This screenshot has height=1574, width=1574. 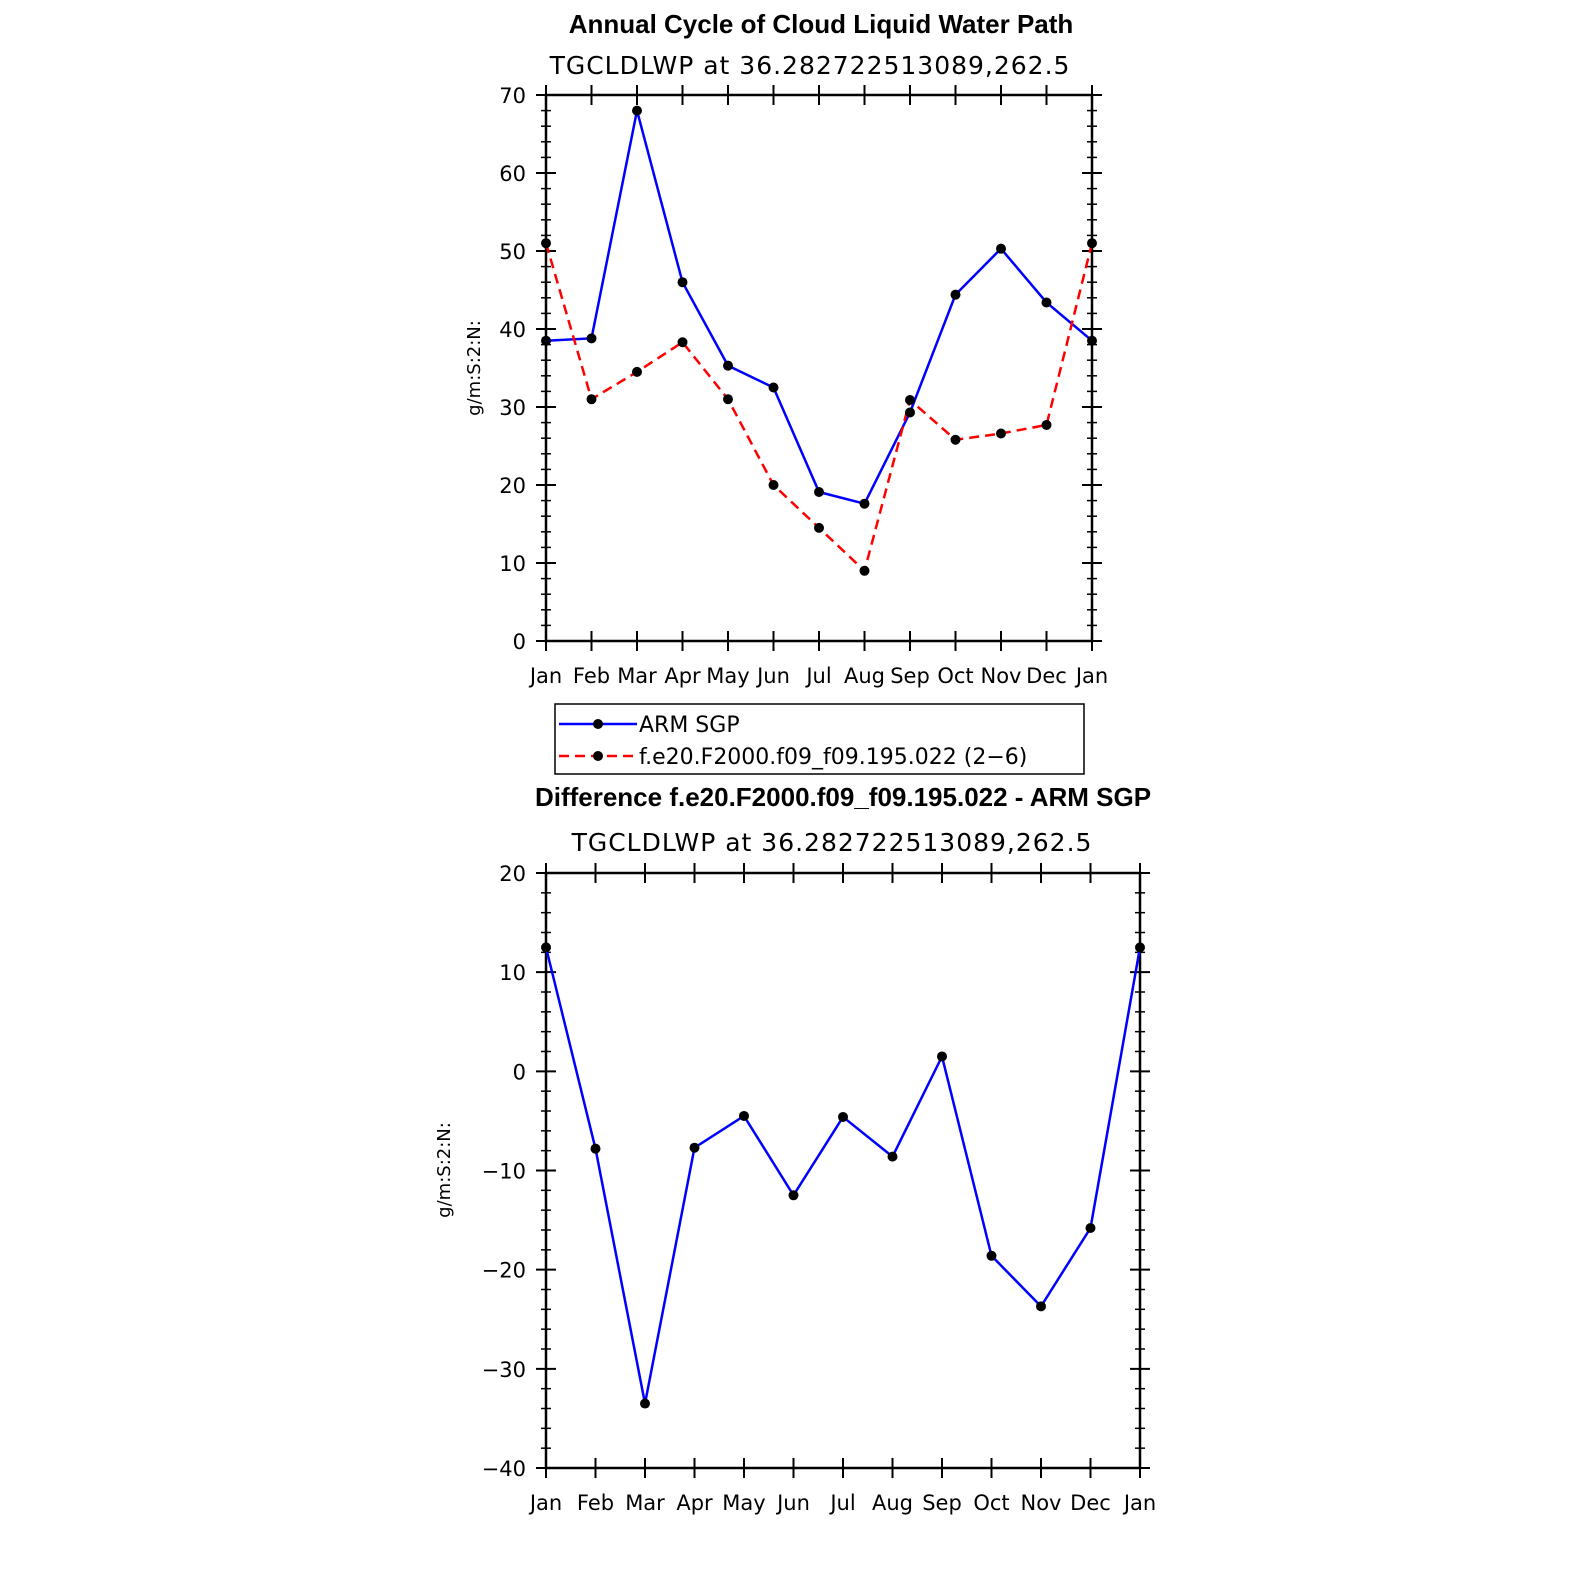 What do you see at coordinates (444, 1170) in the screenshot?
I see `chart2-ylabel: g/m:S:2:N:` at bounding box center [444, 1170].